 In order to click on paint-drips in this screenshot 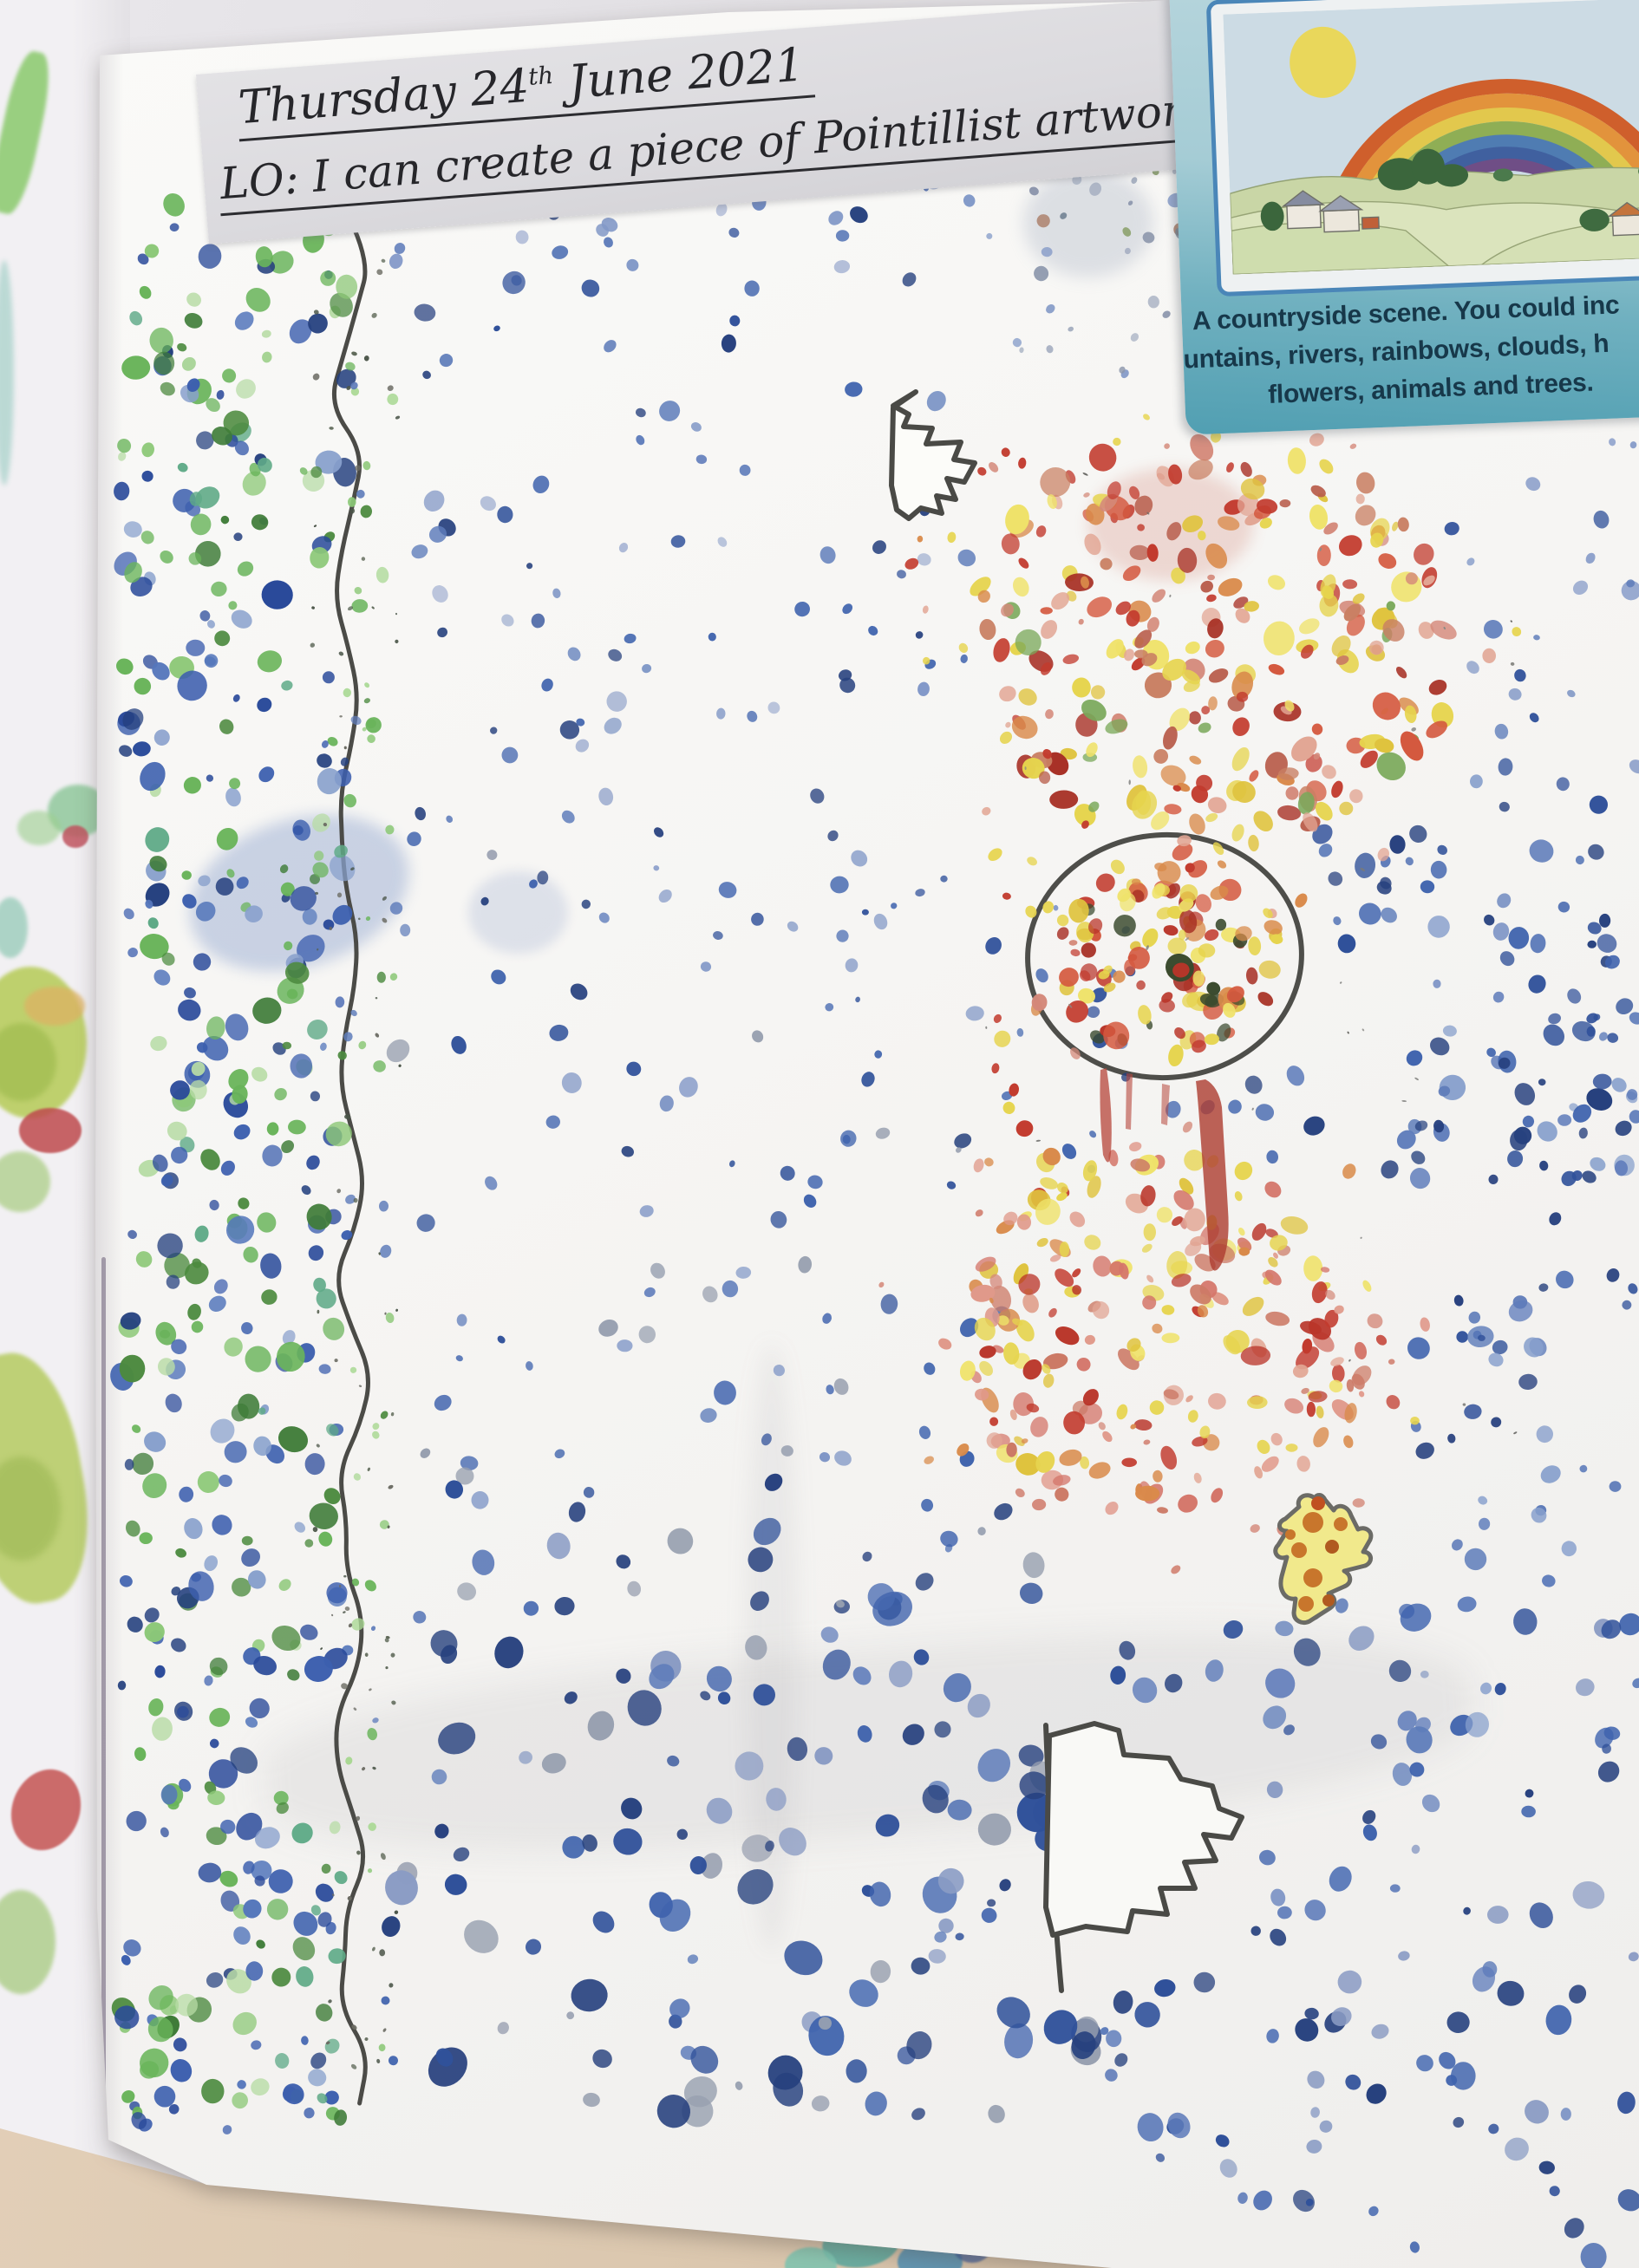, I will do `click(1164, 1169)`.